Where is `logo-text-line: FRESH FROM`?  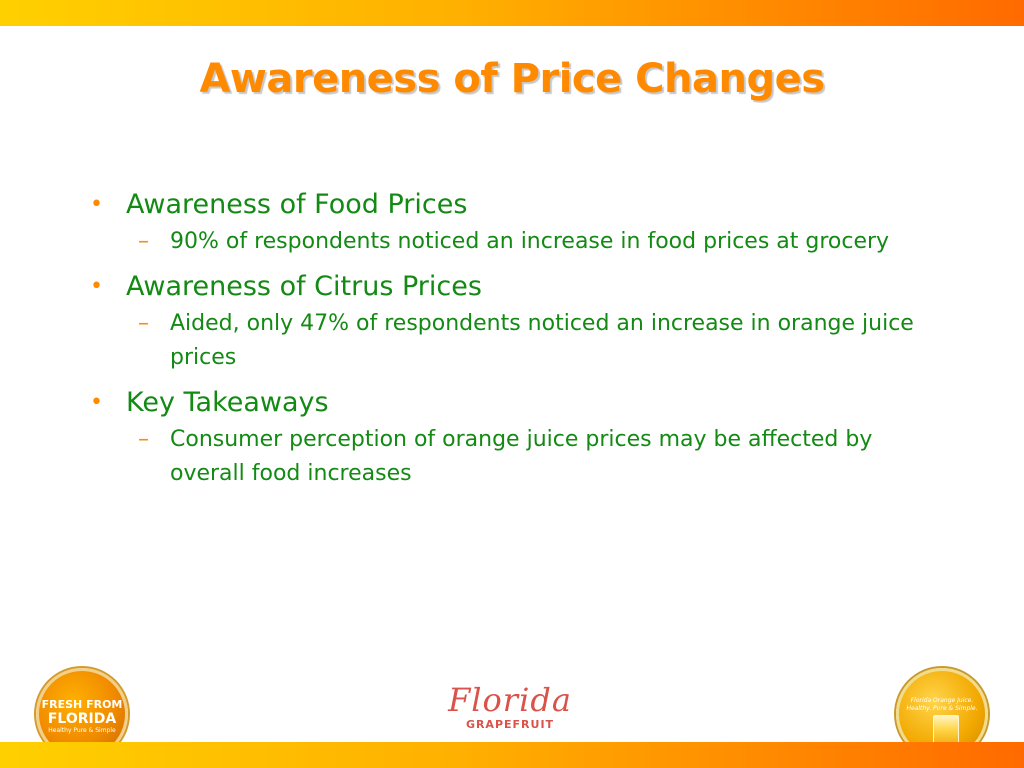
logo-text-line: FRESH FROM is located at coordinates (82, 704).